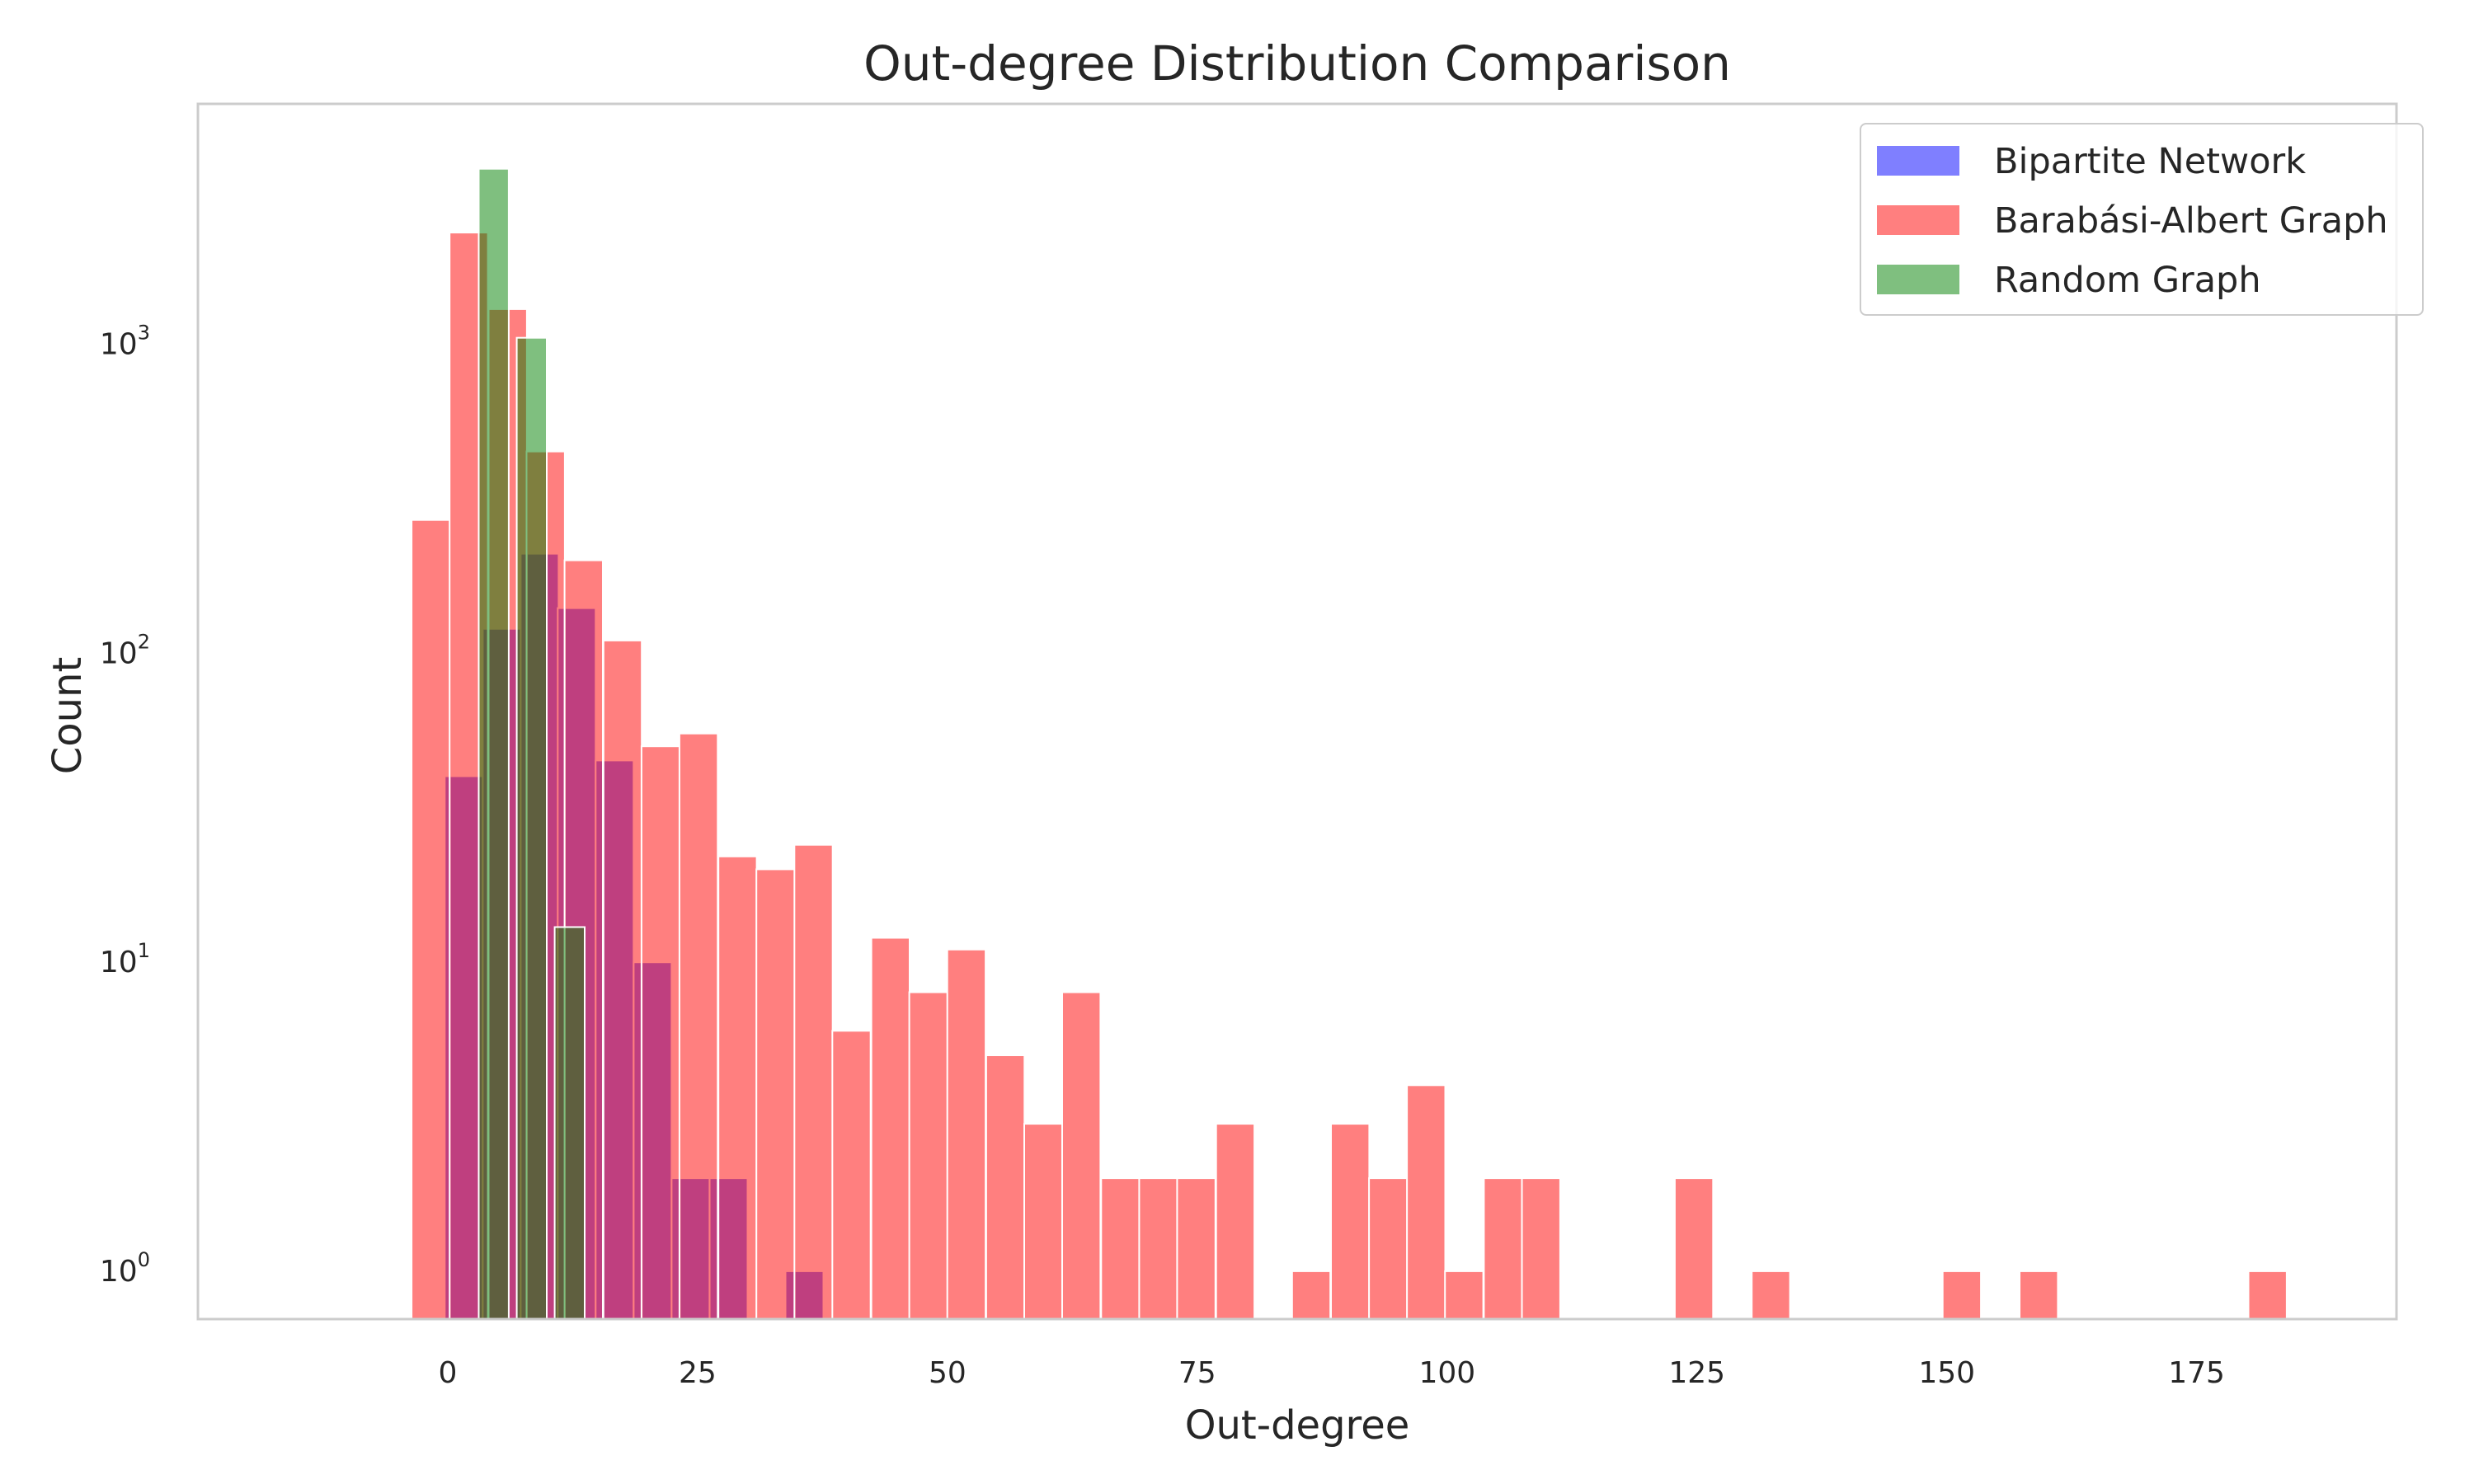 This screenshot has width=2474, height=1484. Describe the element at coordinates (2127, 280) in the screenshot. I see `legend-label-random: Random Graph` at that location.